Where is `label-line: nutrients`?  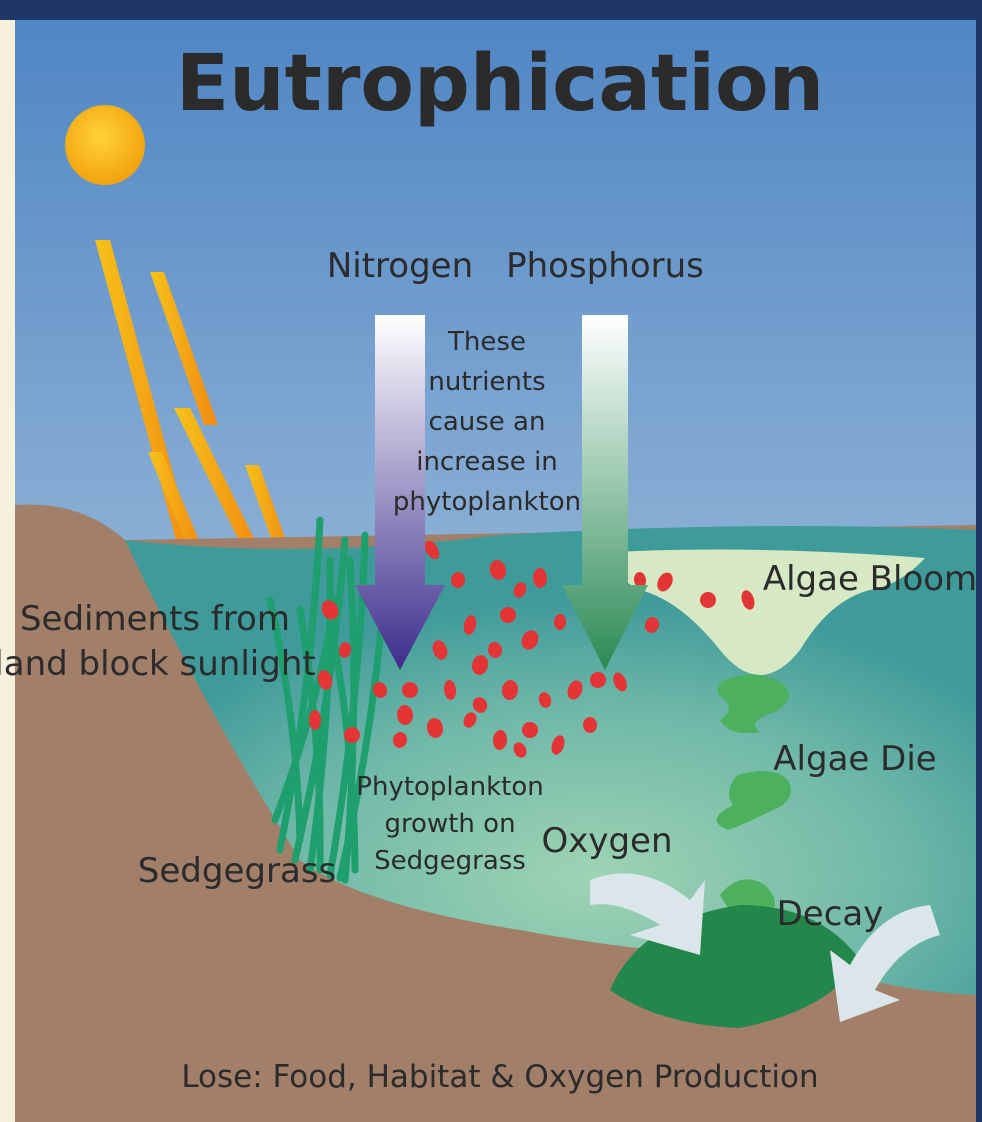
label-line: nutrients is located at coordinates (486, 382).